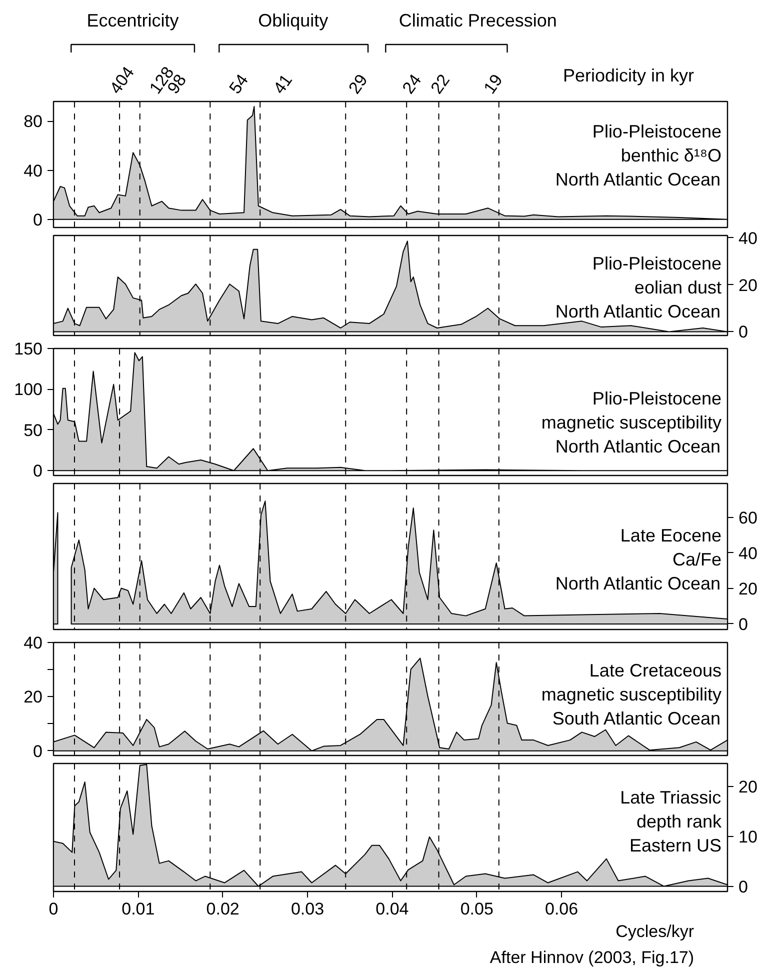 This screenshot has height=973, width=765. I want to click on text: 41, so click(283, 84).